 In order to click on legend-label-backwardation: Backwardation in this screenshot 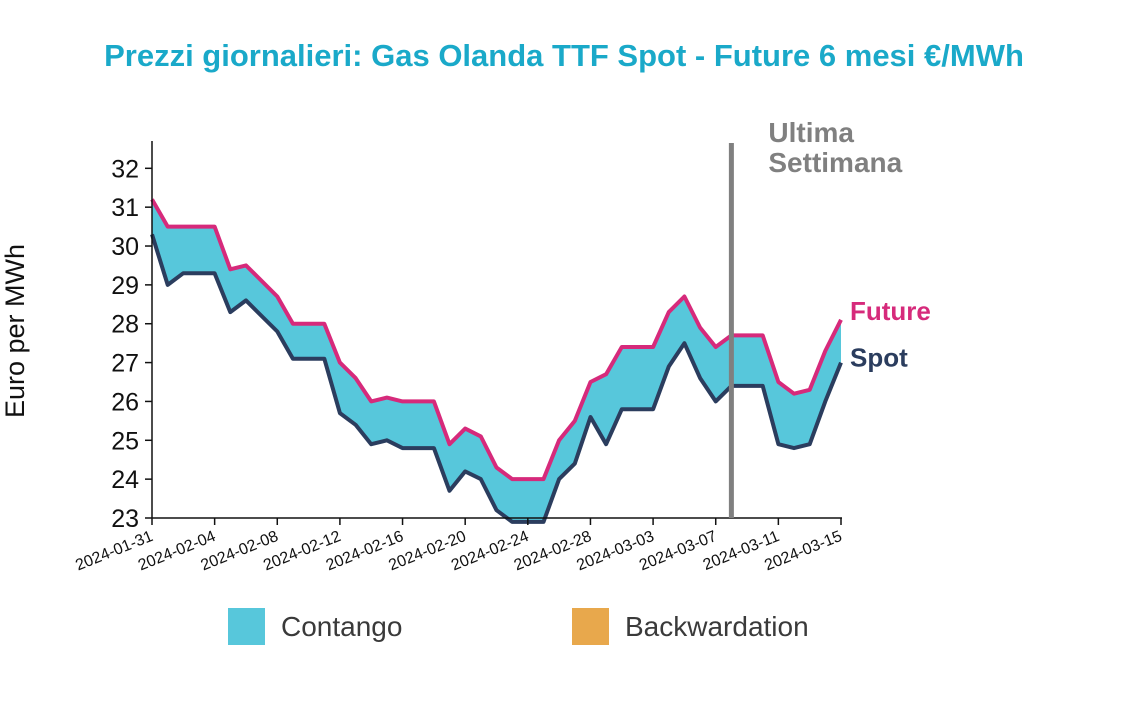, I will do `click(717, 626)`.